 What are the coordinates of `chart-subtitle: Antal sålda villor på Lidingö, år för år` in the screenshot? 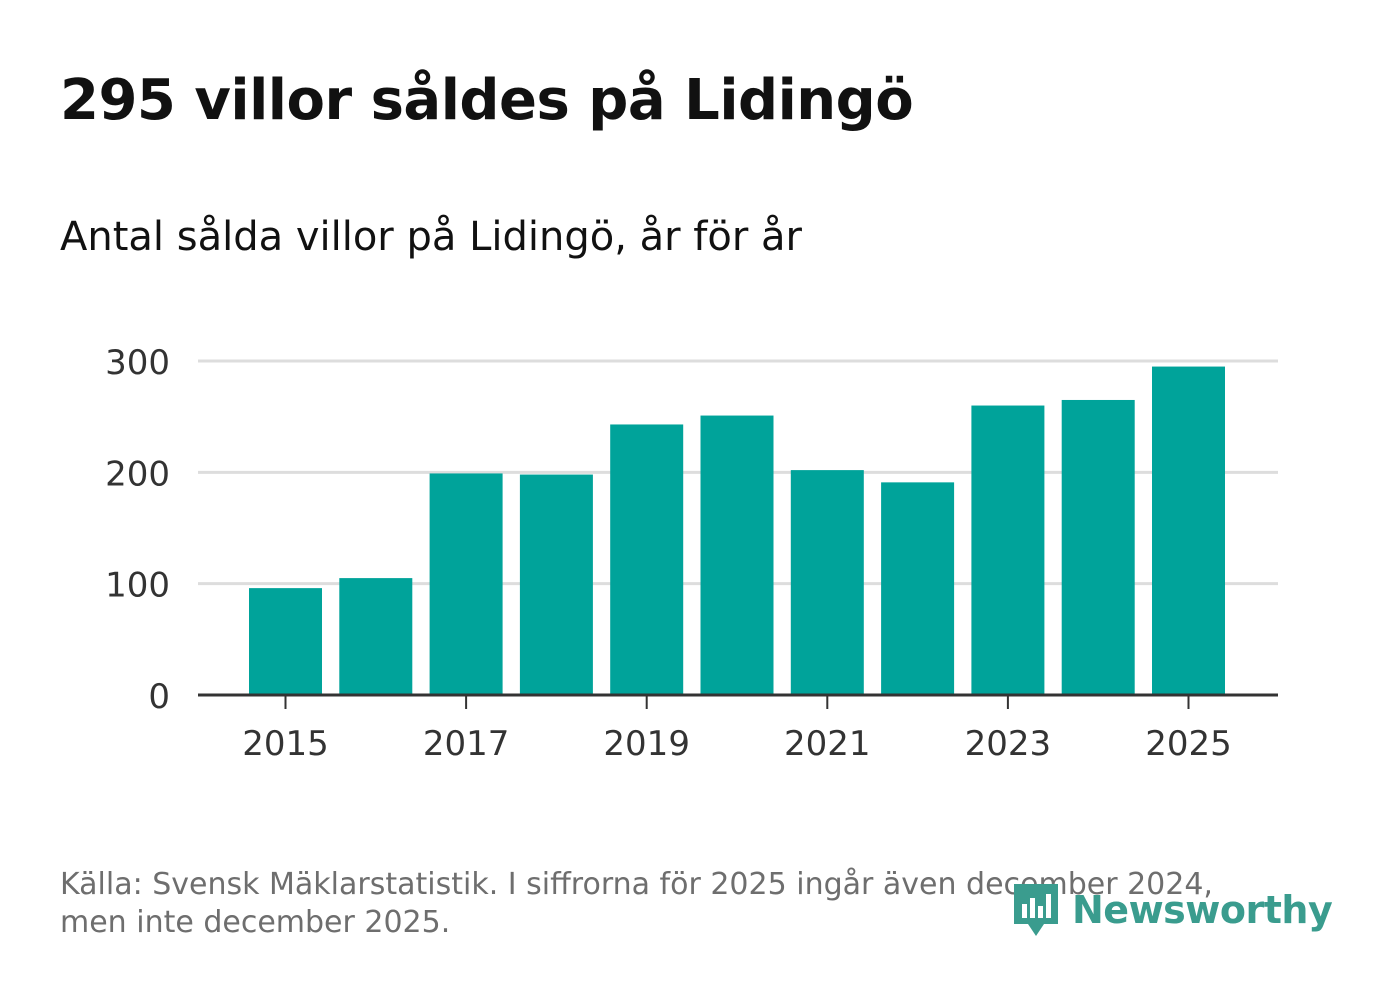 It's located at (431, 237).